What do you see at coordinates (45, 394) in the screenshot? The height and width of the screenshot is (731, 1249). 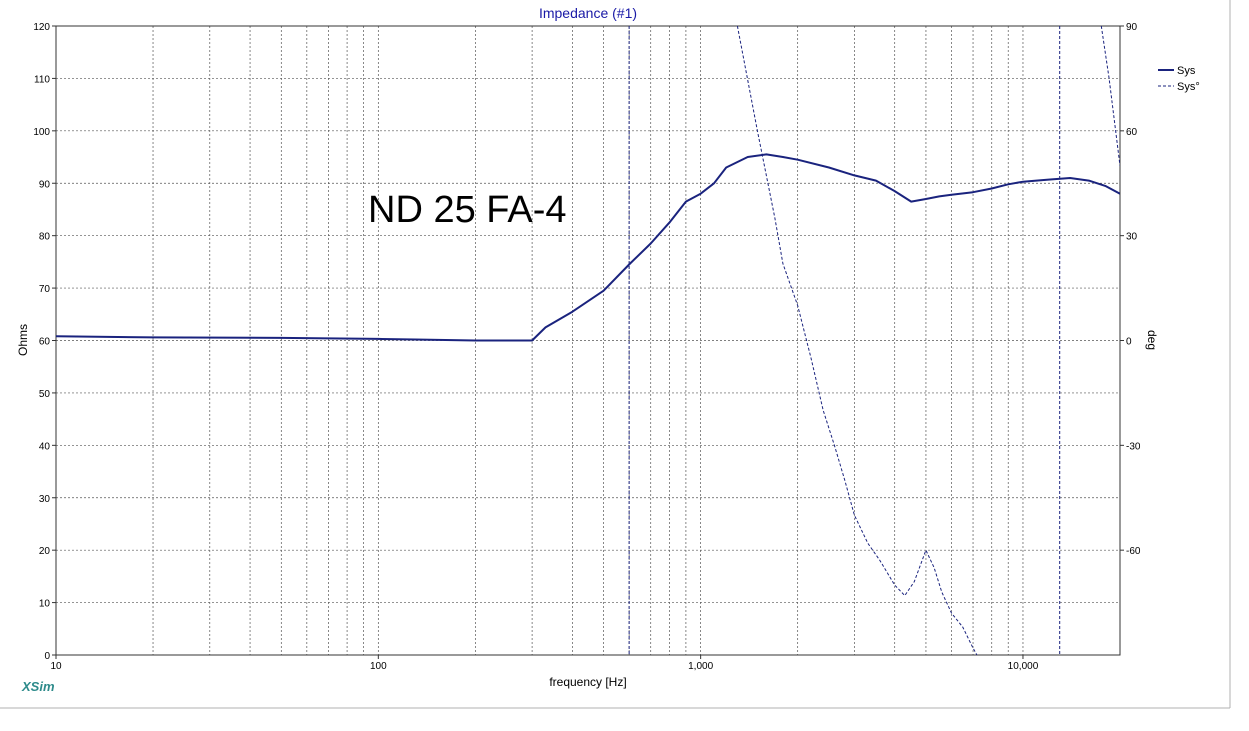 I see `y-tick-label: 50` at bounding box center [45, 394].